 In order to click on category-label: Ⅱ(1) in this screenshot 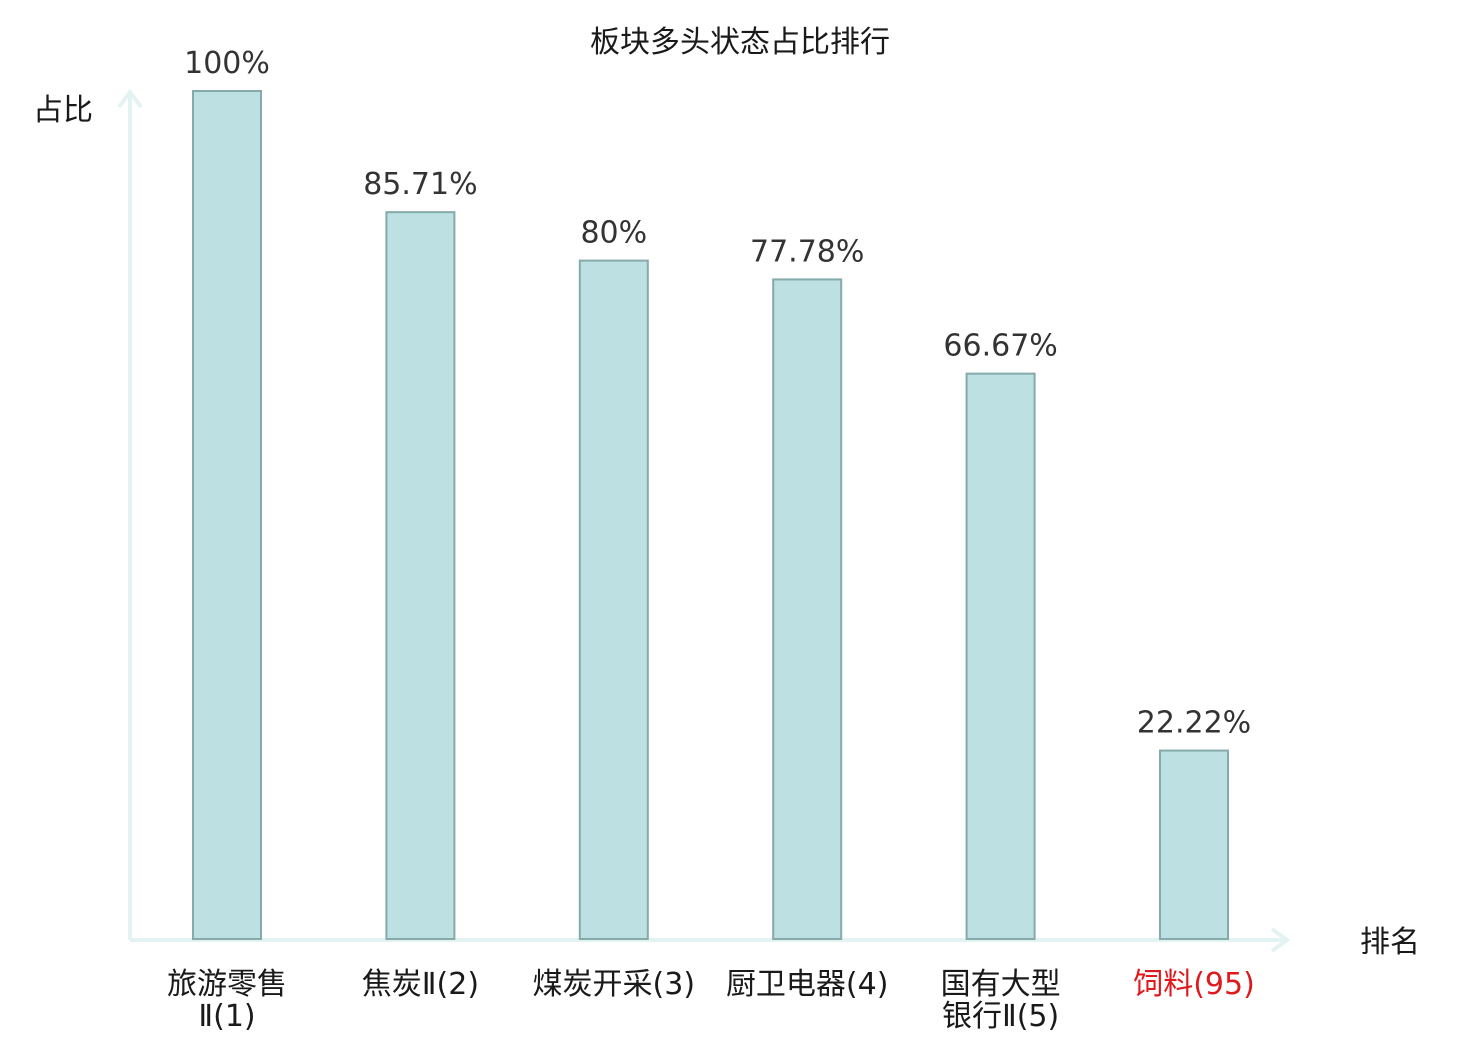, I will do `click(226, 1016)`.